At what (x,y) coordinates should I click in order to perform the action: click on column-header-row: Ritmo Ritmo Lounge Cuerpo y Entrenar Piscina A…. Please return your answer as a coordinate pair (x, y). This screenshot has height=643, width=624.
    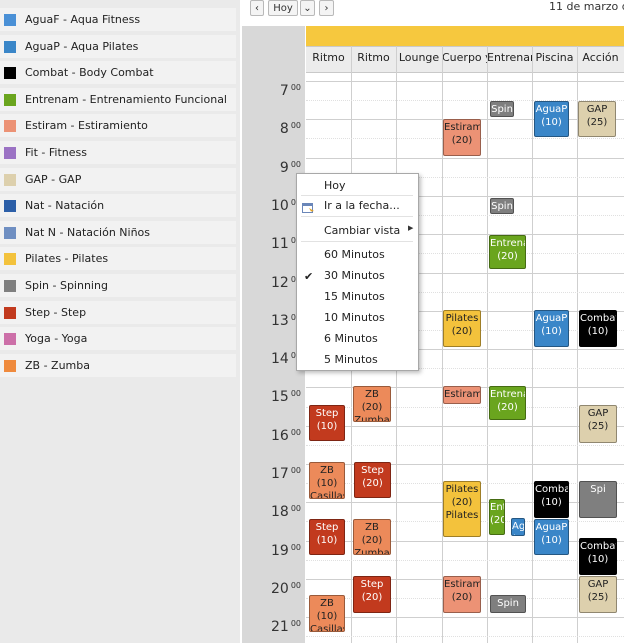
    Looking at the image, I should click on (465, 59).